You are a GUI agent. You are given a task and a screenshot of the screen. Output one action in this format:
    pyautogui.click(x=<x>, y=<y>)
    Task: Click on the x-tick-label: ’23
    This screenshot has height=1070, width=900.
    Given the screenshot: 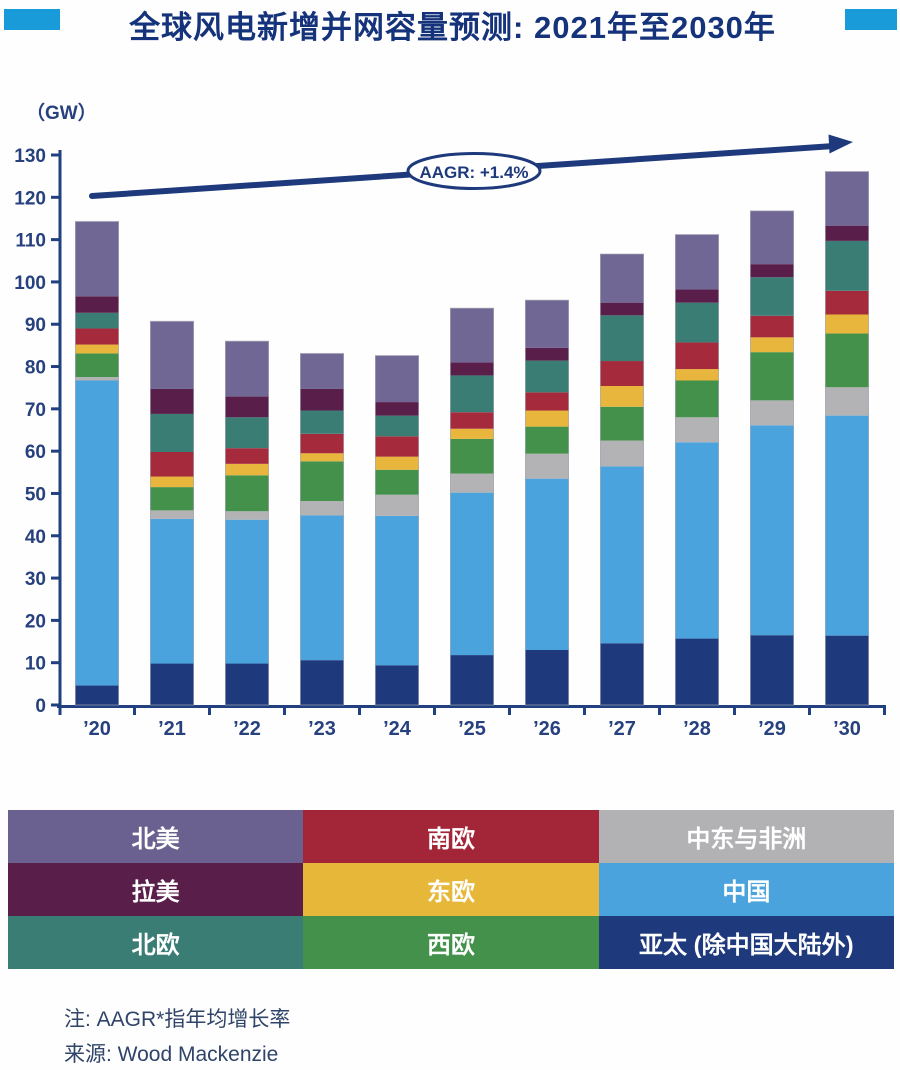 What is the action you would take?
    pyautogui.click(x=322, y=729)
    